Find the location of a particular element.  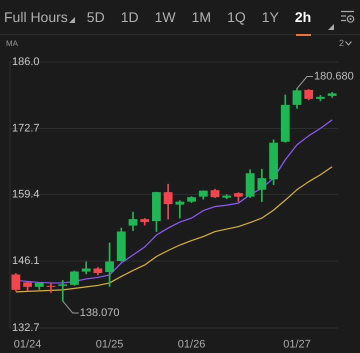

x-tick-label: 01/24 is located at coordinates (28, 344).